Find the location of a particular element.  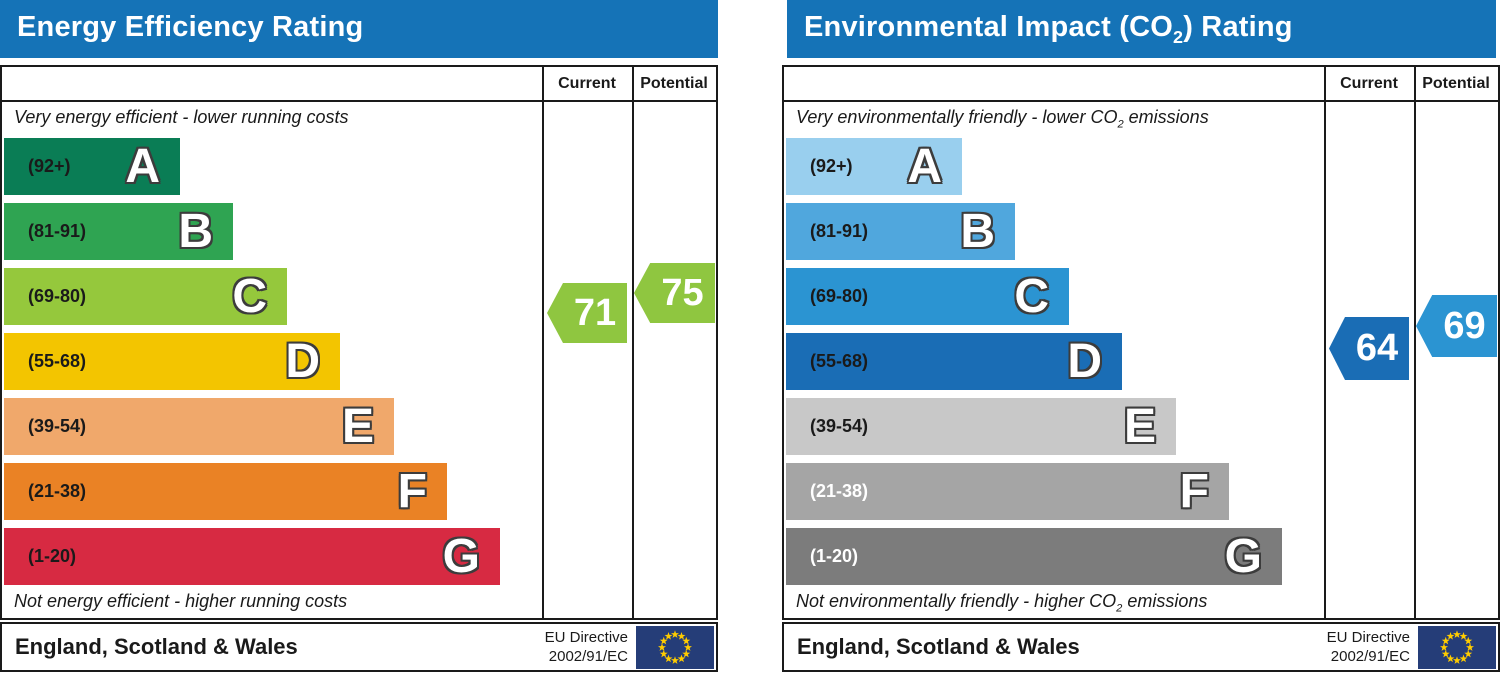

potential-rating-value: 69 is located at coordinates (1464, 325).